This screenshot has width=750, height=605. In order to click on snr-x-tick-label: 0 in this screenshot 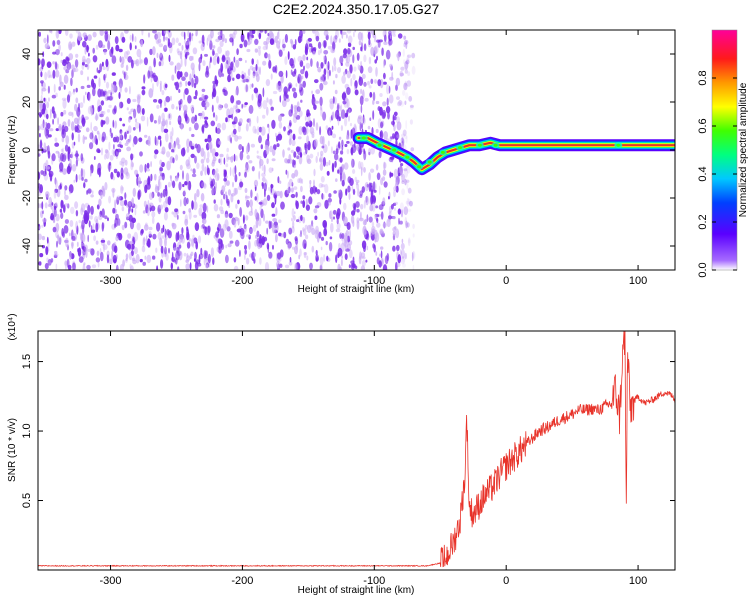, I will do `click(506, 581)`.